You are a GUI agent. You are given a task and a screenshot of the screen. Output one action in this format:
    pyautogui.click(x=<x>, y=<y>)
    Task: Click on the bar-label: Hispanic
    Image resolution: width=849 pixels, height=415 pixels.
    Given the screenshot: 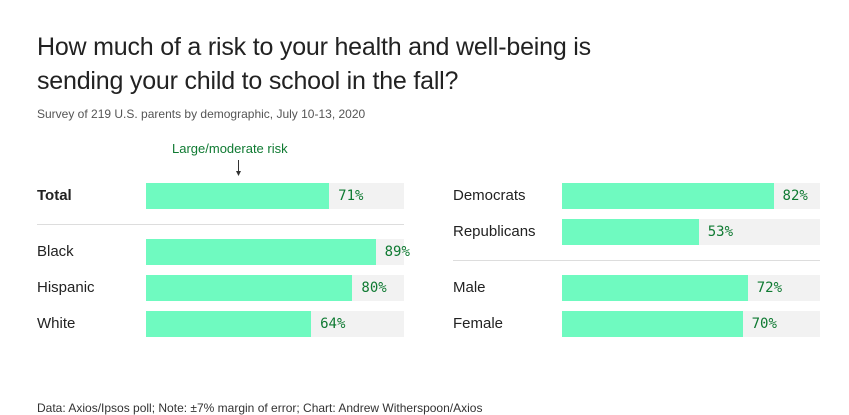 What is the action you would take?
    pyautogui.click(x=66, y=287)
    